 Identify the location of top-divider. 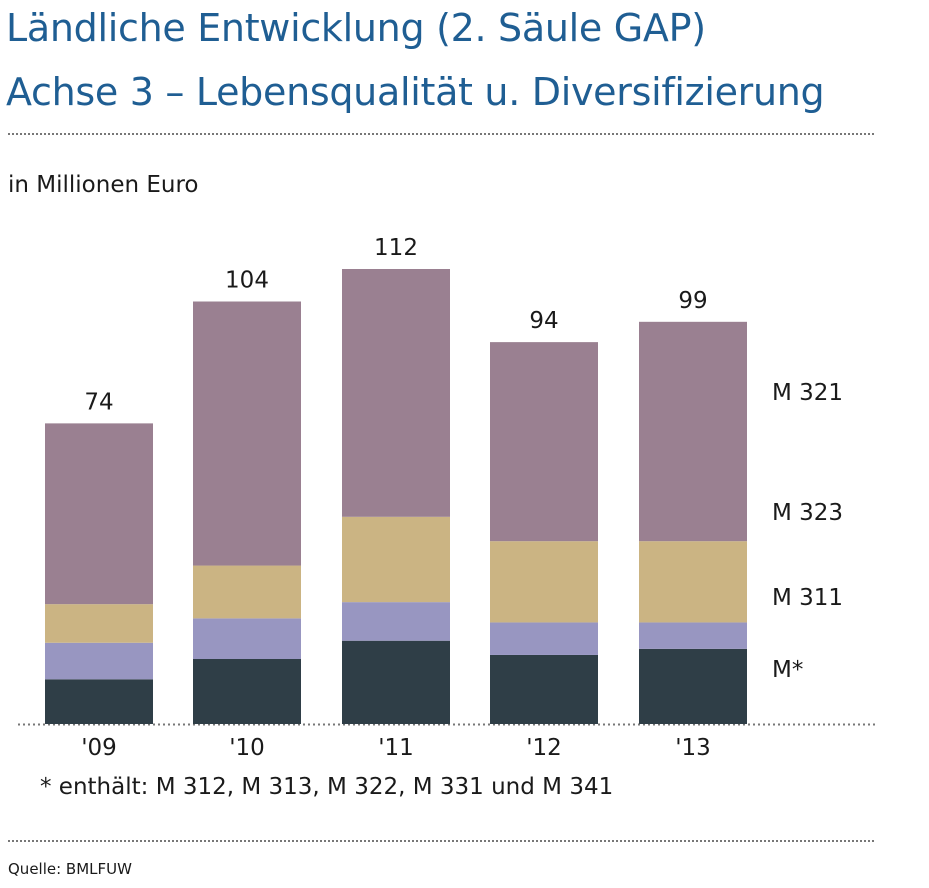
(441, 134).